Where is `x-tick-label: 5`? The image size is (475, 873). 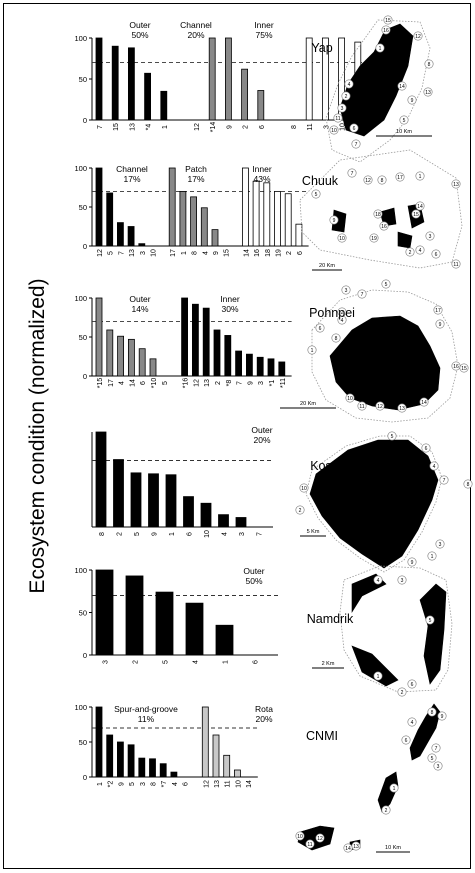 x-tick-label: 5 is located at coordinates (111, 253).